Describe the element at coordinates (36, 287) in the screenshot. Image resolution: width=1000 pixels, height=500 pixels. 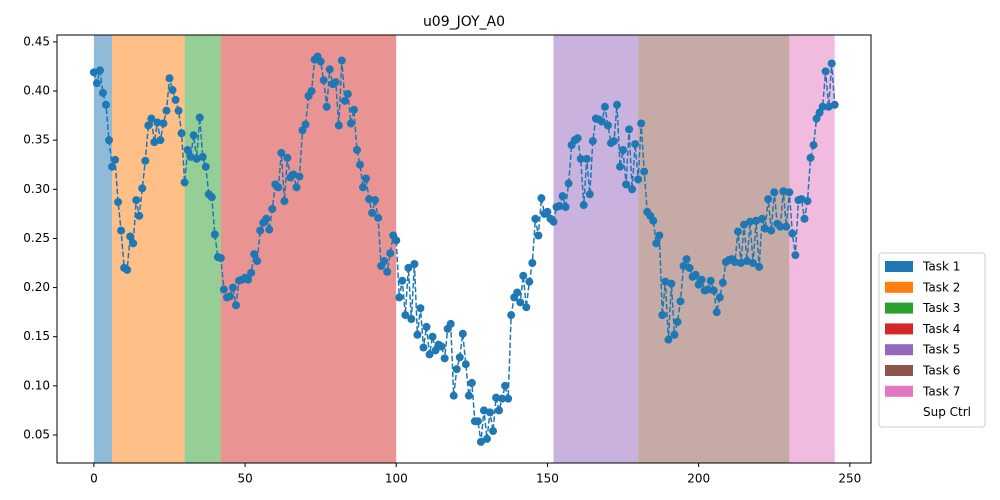
I see `y-tick-label: 0.20` at that location.